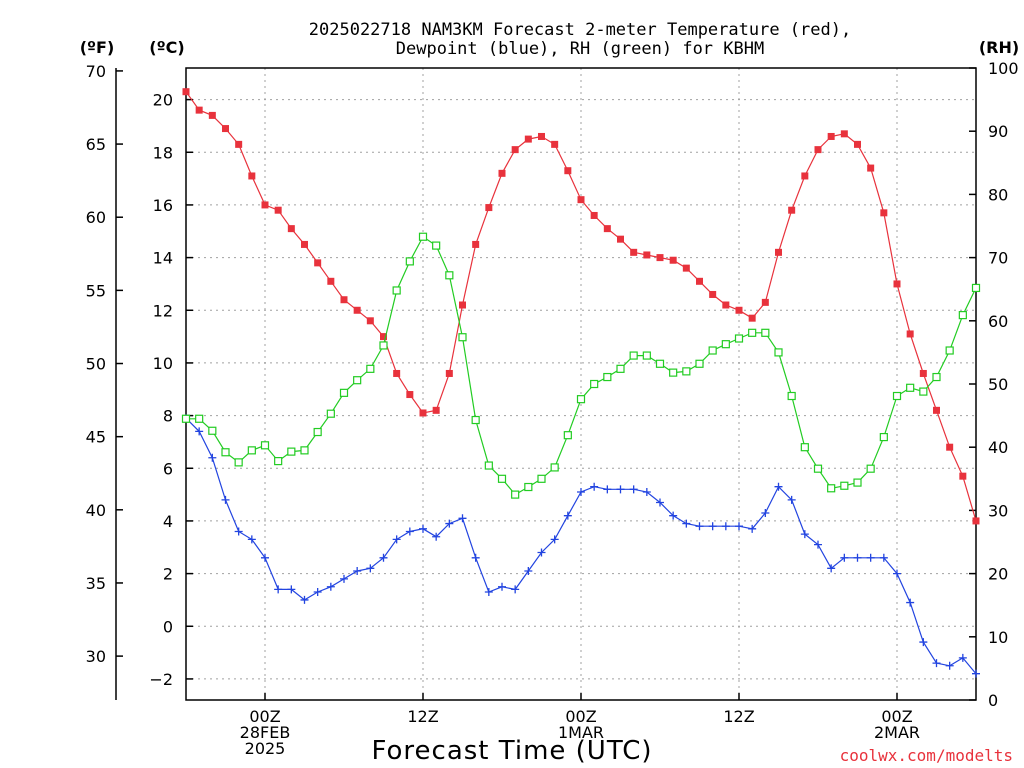  What do you see at coordinates (998, 574) in the screenshot?
I see `rh-tick-label: 20` at bounding box center [998, 574].